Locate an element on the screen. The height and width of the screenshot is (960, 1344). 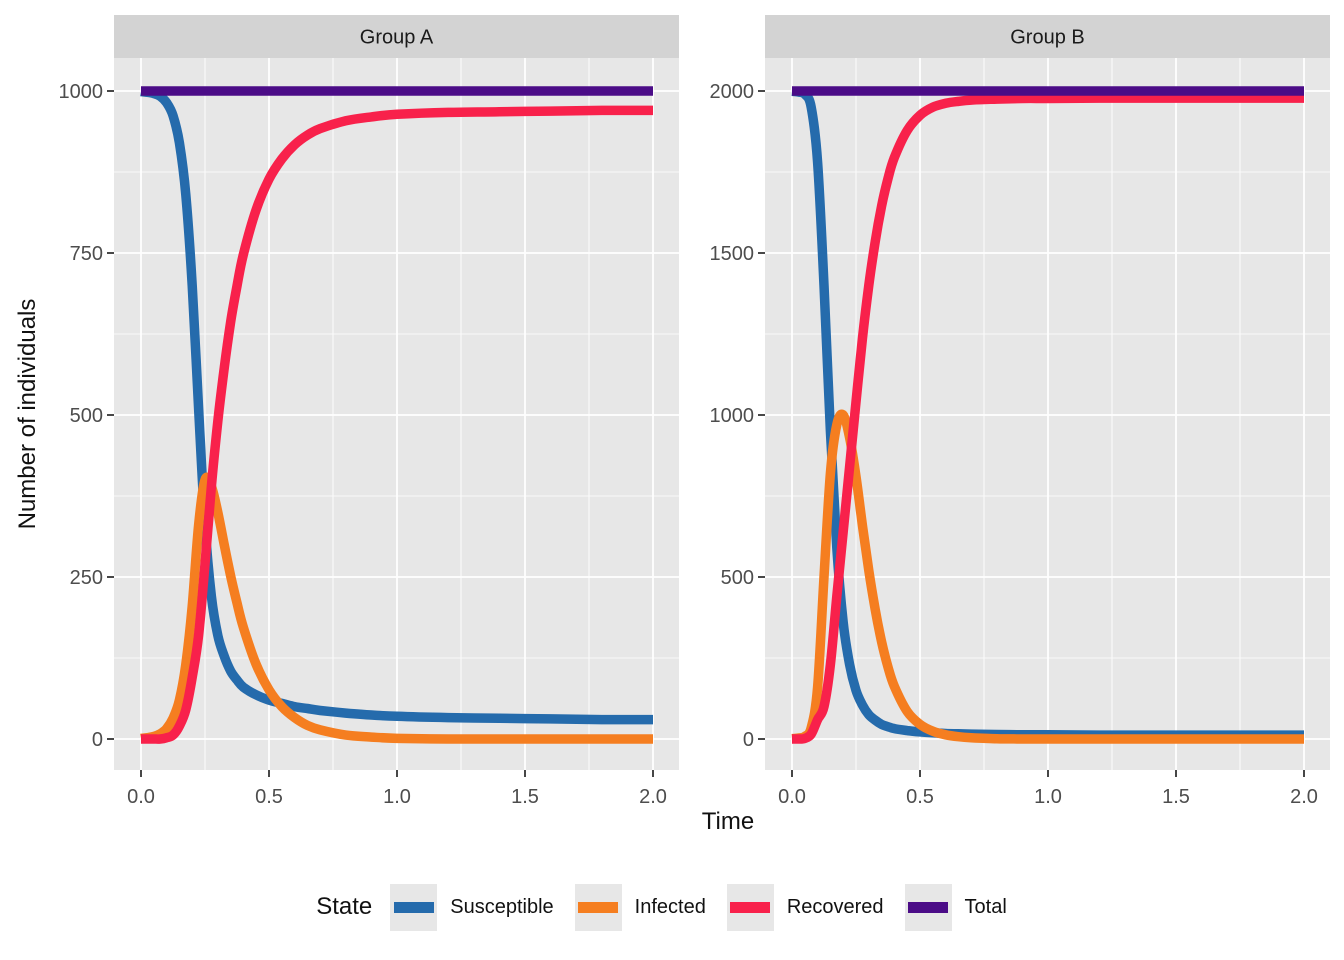
legend-item-total: Total is located at coordinates (955, 907).